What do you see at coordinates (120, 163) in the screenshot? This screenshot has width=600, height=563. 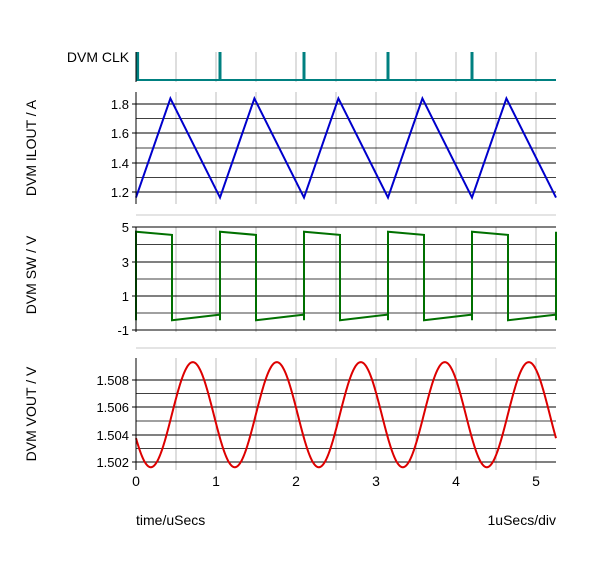 I see `ilout-y-tick-label: 1.4` at bounding box center [120, 163].